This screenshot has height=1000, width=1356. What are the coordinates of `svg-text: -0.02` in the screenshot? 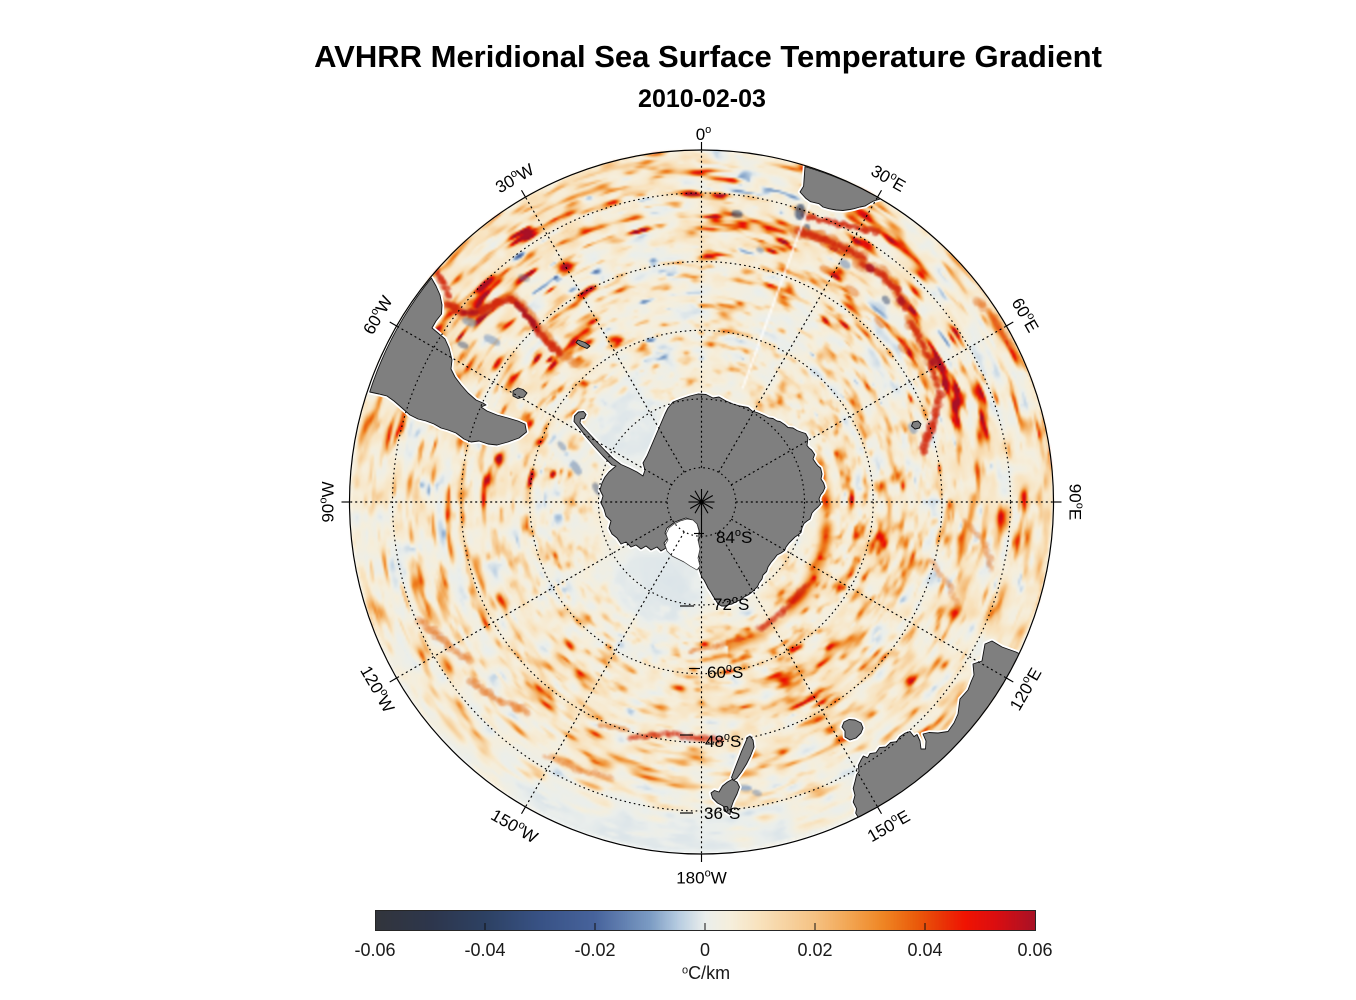 It's located at (594, 950).